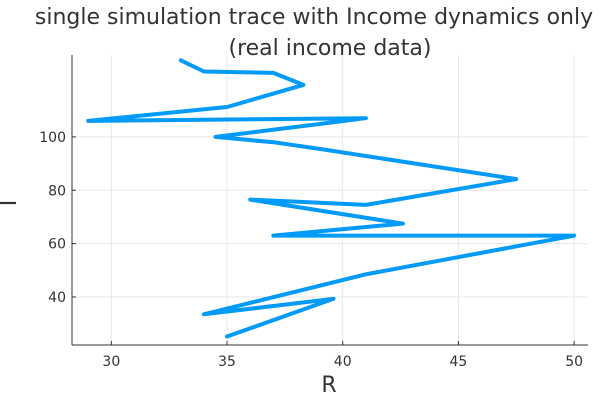  I want to click on x-tick-label-50: 50, so click(574, 362).